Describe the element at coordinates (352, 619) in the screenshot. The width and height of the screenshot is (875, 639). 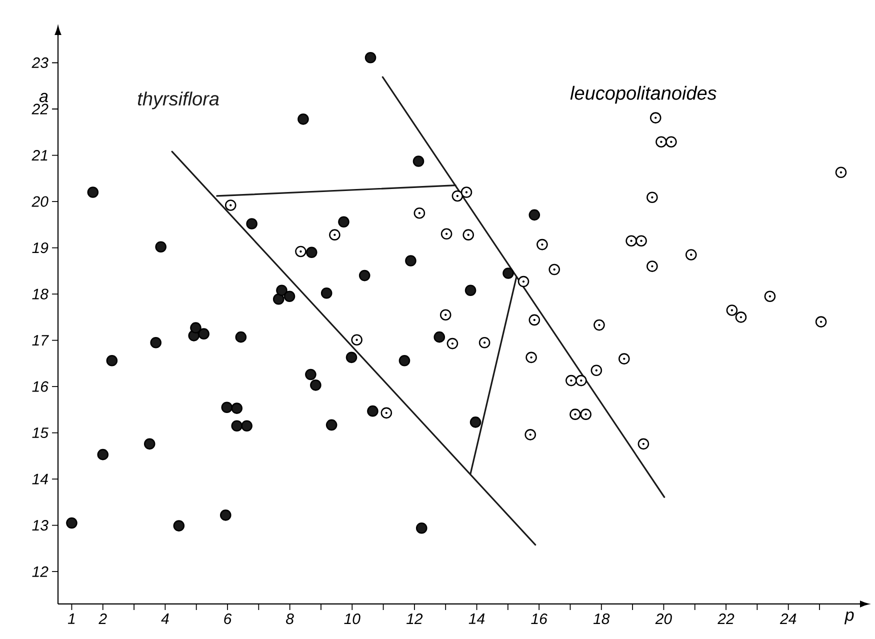
I see `x-tick-label: 10` at that location.